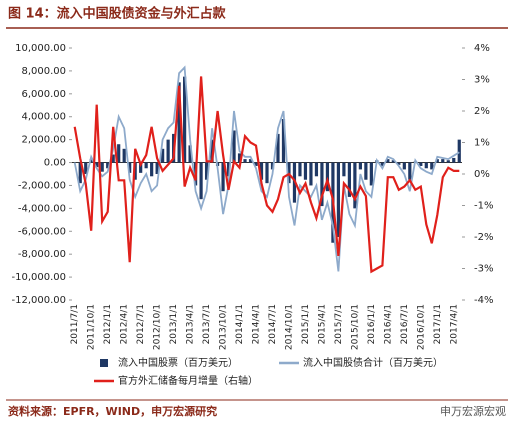  I want to click on legend-label: 流入中国股票（百万美元）, so click(178, 362).